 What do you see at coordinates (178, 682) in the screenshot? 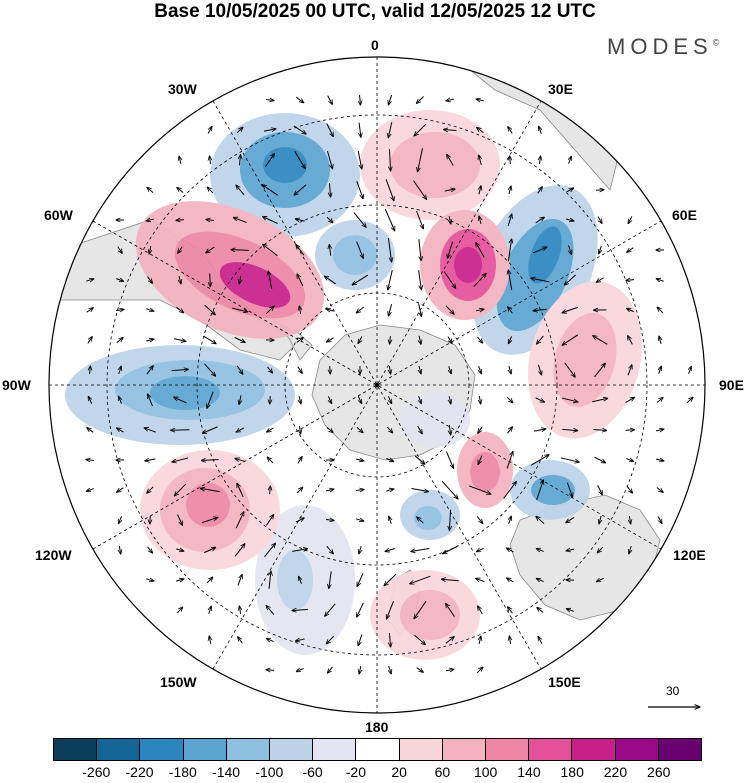
I see `lon-label-150w: 150W` at bounding box center [178, 682].